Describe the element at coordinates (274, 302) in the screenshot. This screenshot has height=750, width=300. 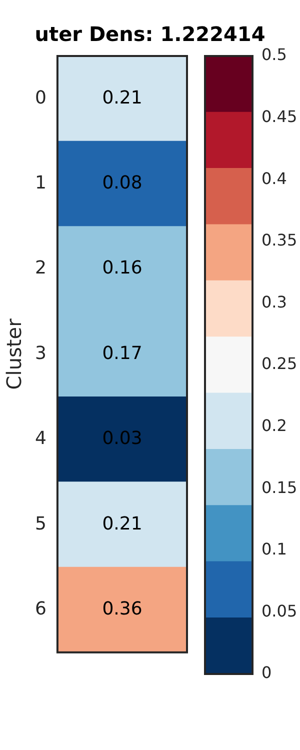
I see `color-bar-label: 0.3` at that location.